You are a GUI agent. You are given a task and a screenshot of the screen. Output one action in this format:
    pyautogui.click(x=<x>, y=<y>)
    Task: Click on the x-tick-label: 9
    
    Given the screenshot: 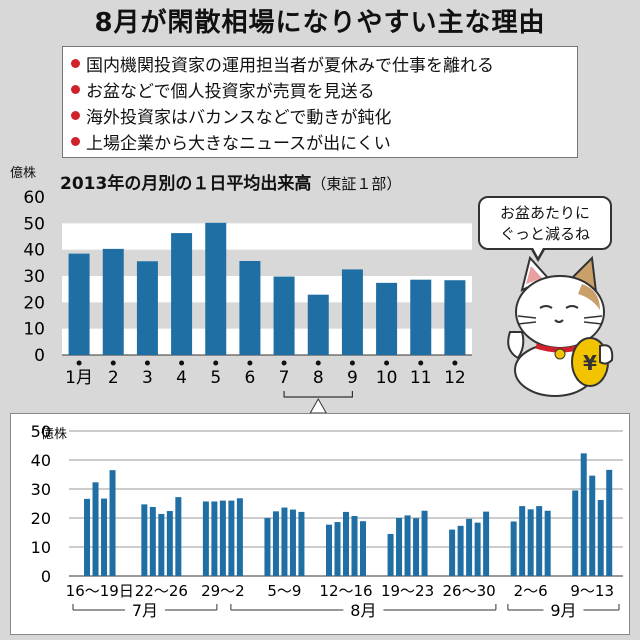 What is the action you would take?
    pyautogui.click(x=352, y=378)
    